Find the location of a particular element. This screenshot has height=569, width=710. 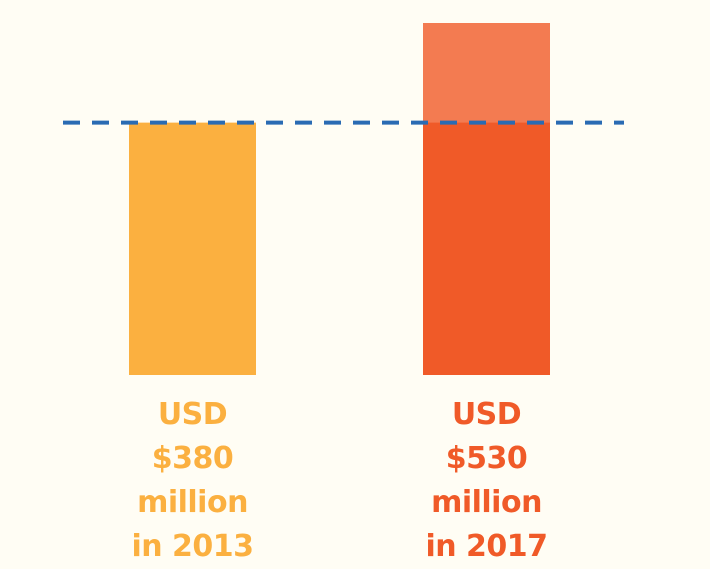

bar-label: USD $530 million in 2017 is located at coordinates (487, 481).